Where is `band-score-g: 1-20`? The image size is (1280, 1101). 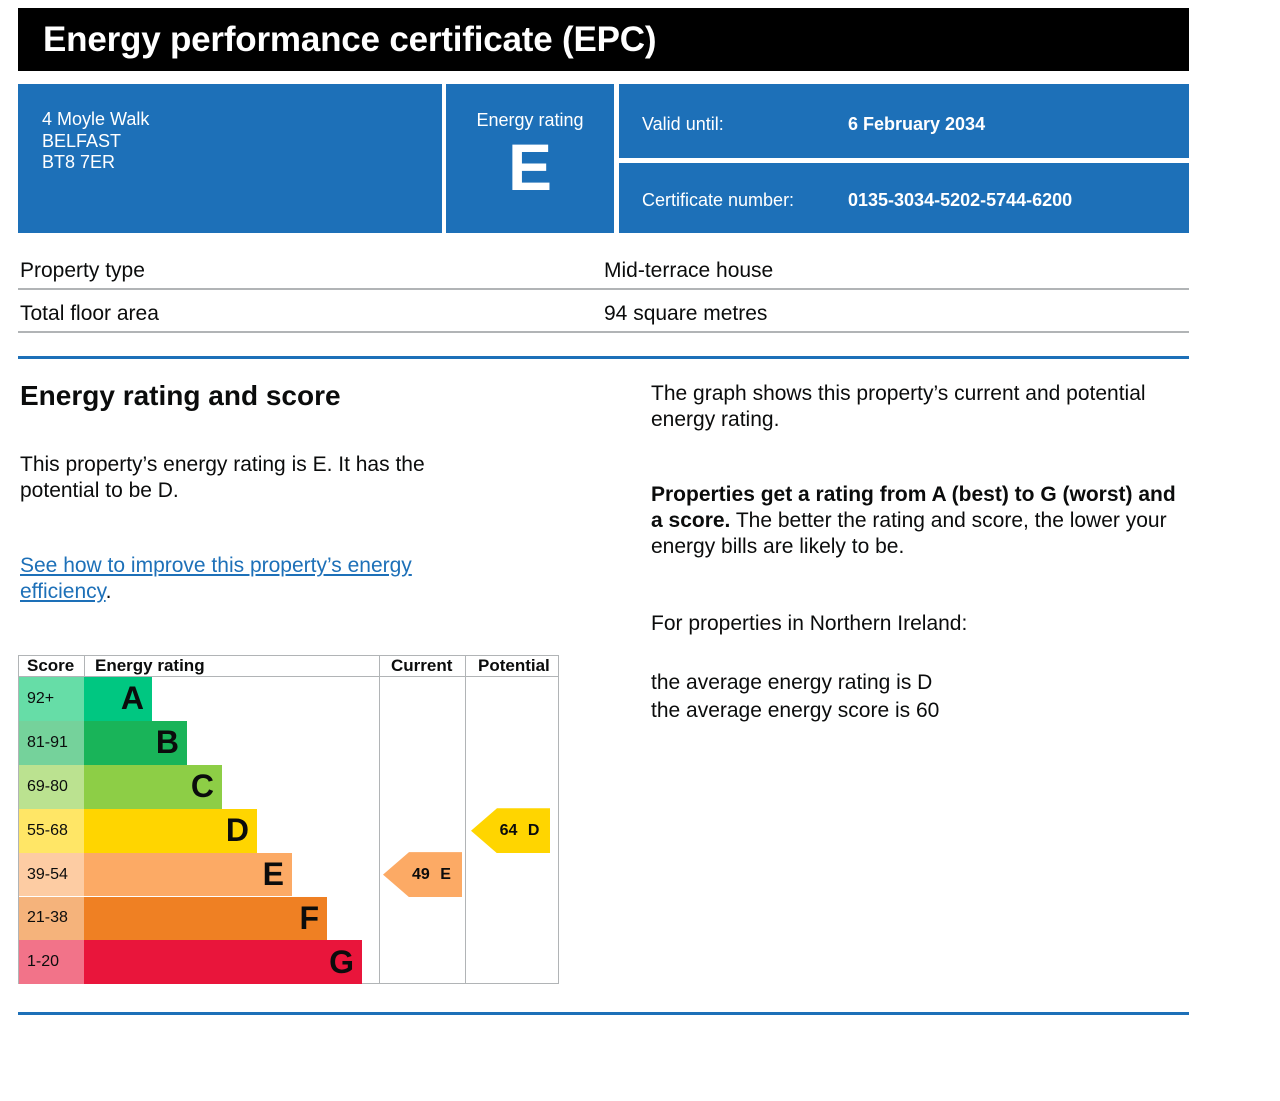 band-score-g: 1-20 is located at coordinates (51, 962).